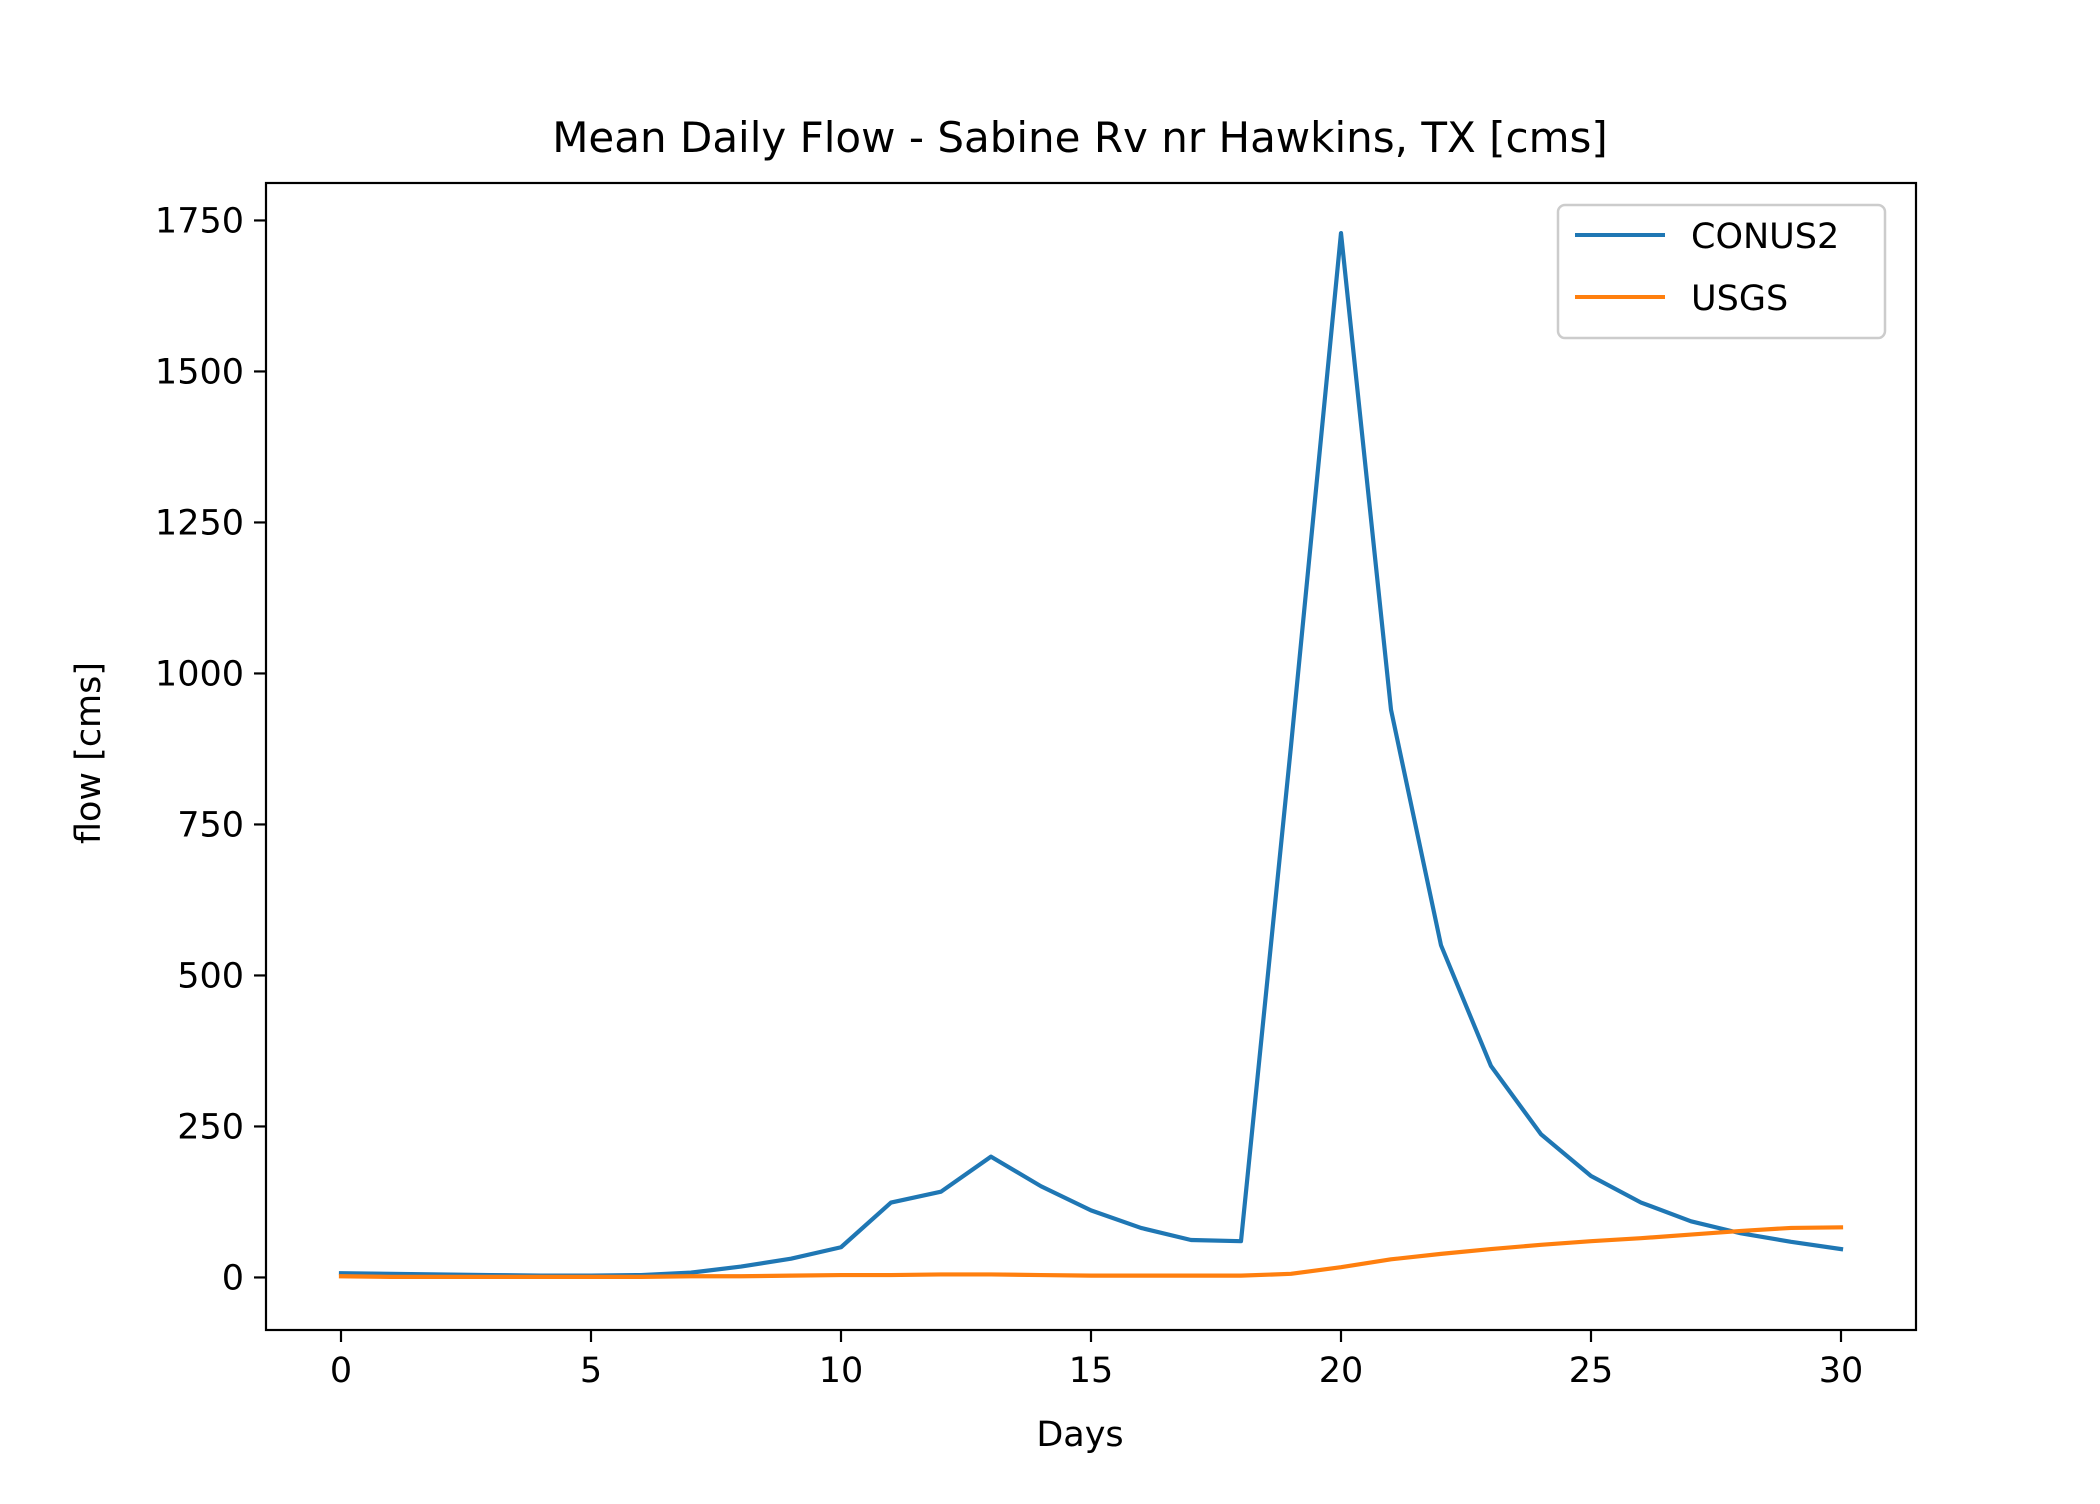 This screenshot has width=2100, height=1504. I want to click on legend-label-conus2: CONUS2, so click(1765, 237).